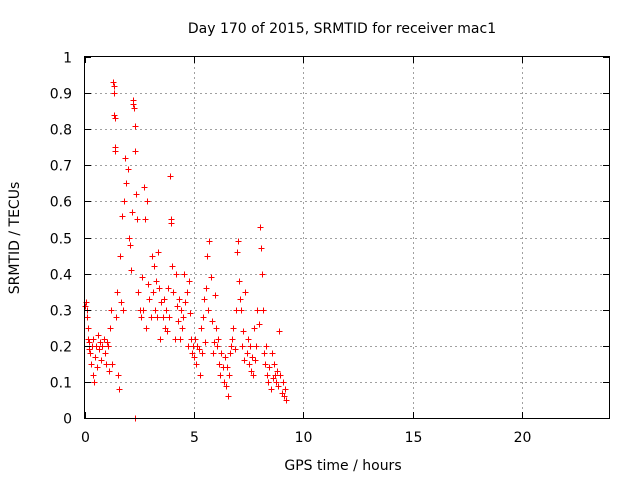 This screenshot has width=640, height=480. I want to click on x-tick-label: 10, so click(304, 438).